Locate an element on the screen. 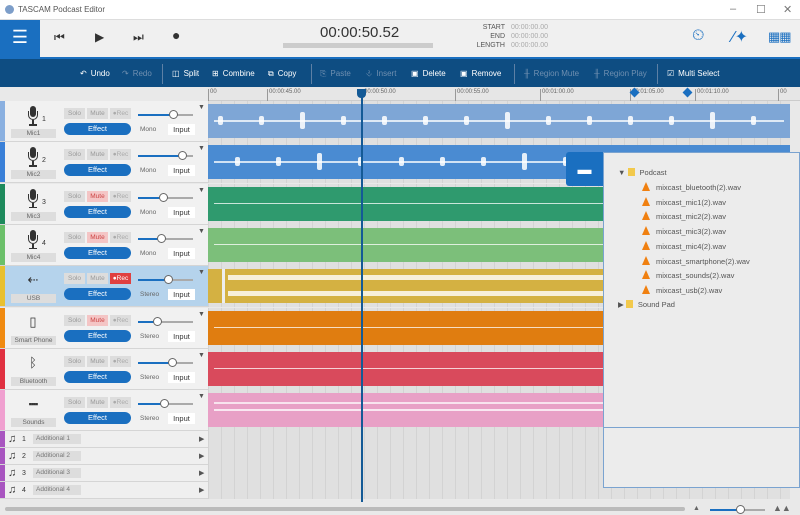 This screenshot has height=515, width=800. insert-button: ⎀ Insert is located at coordinates (381, 74).